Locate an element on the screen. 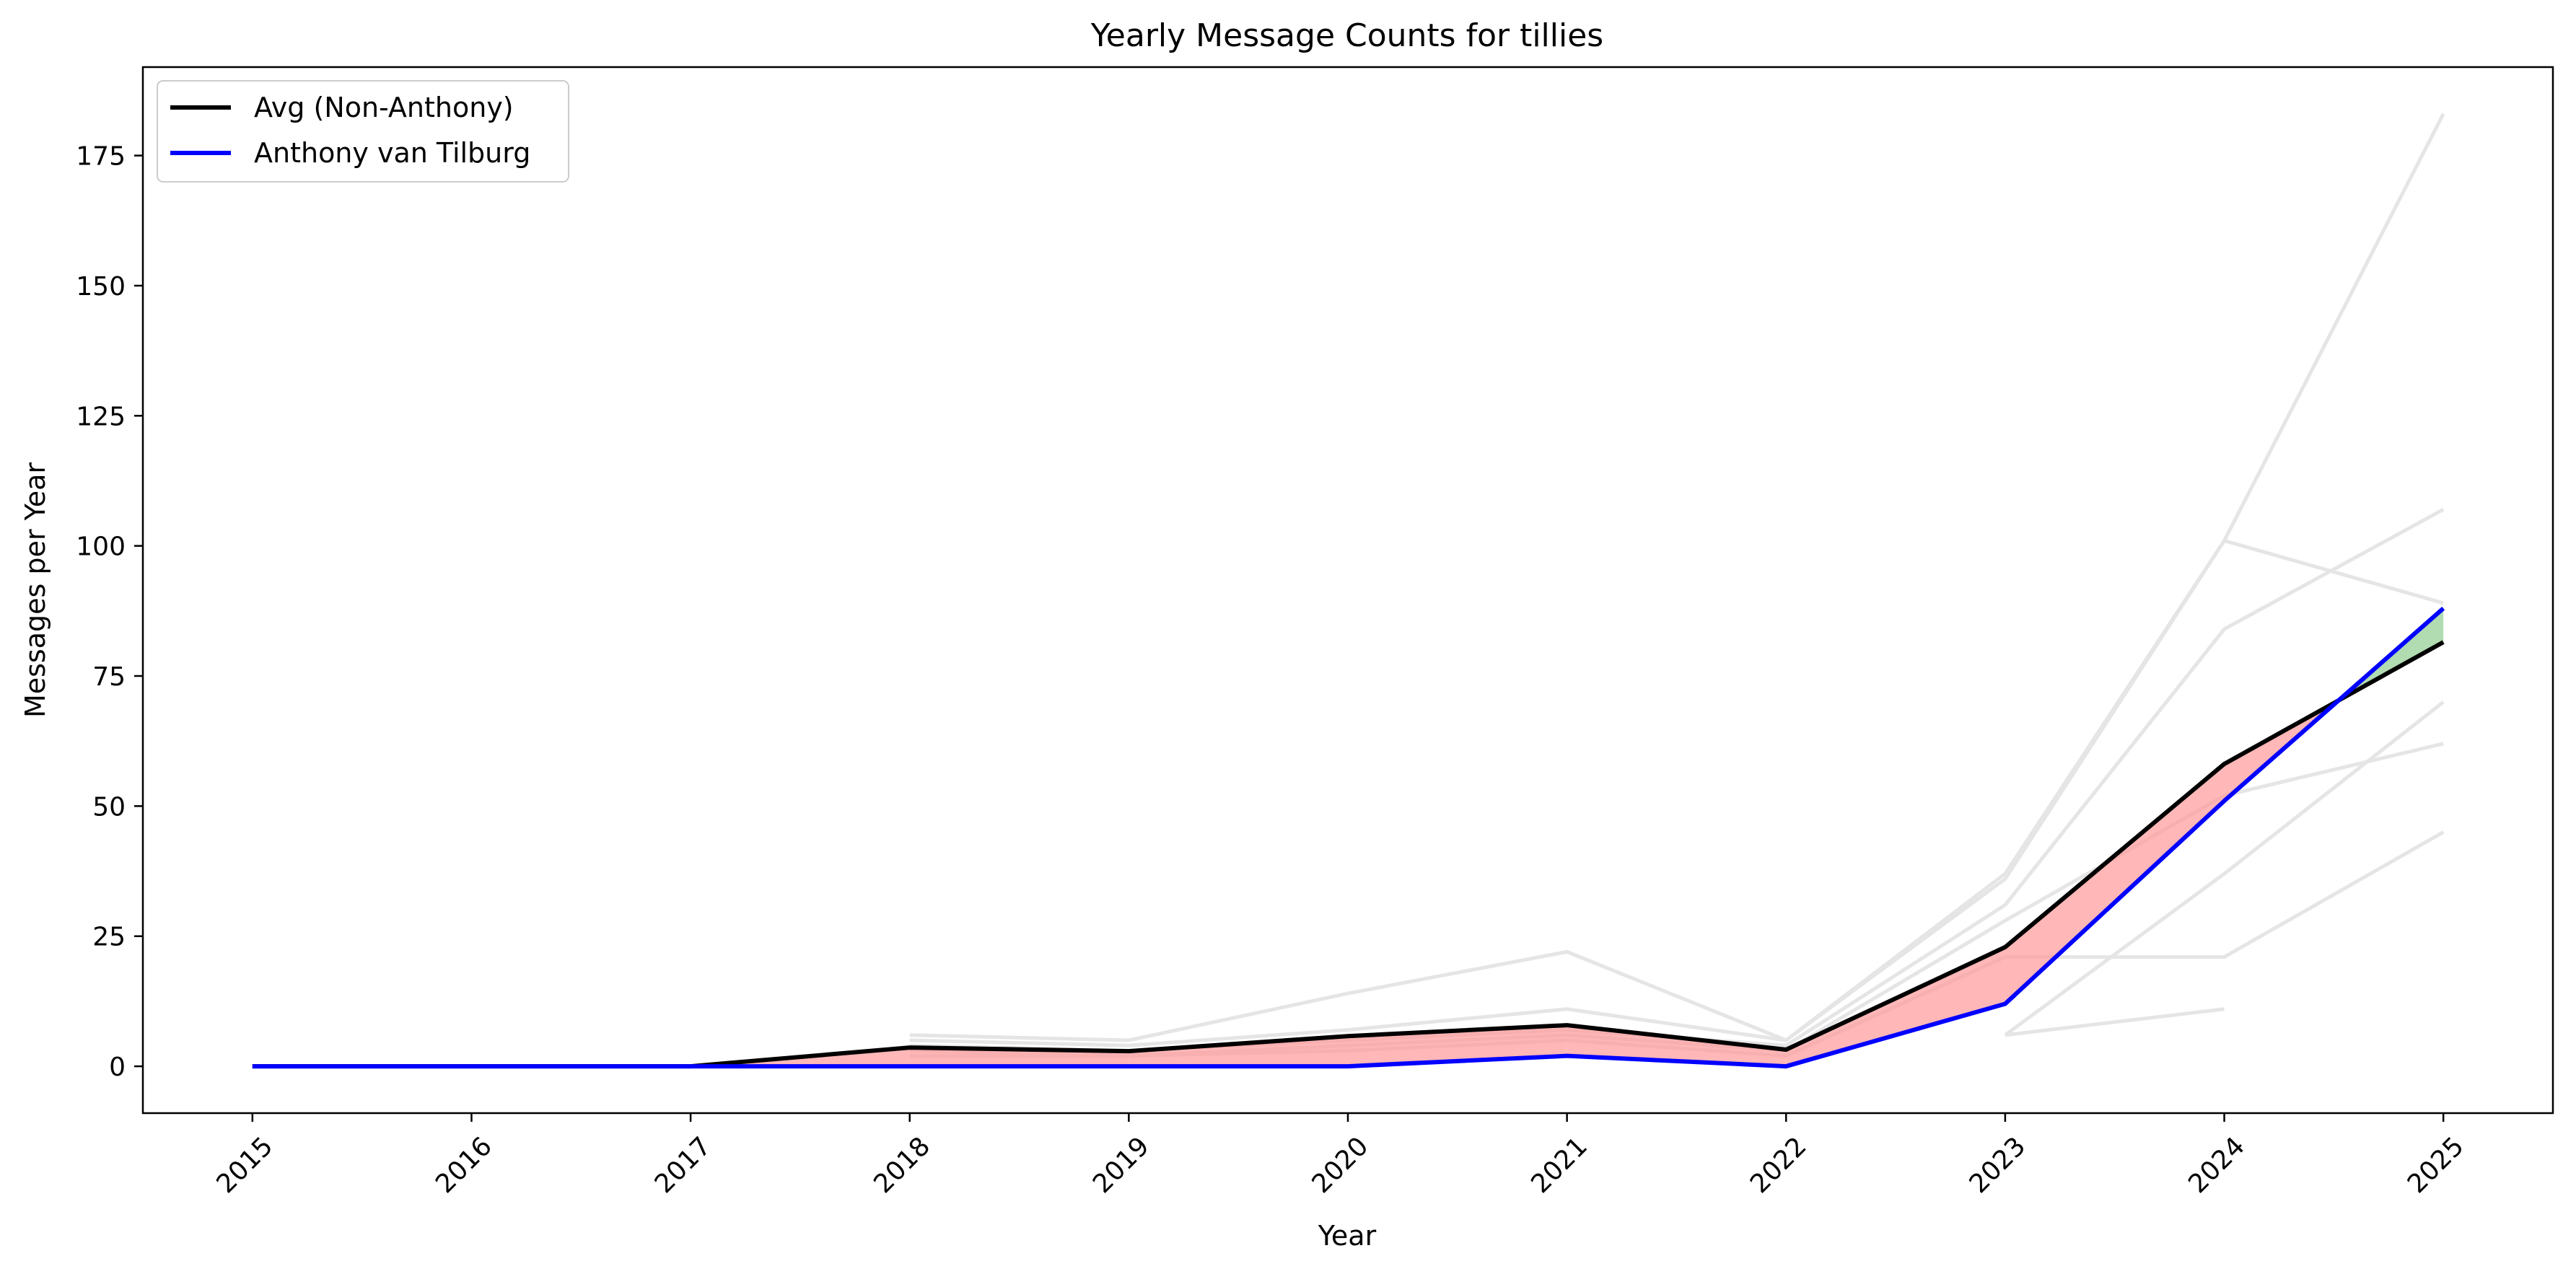  legend-label-anthony-van-tilburg: Anthony van Tilburg is located at coordinates (392, 153).